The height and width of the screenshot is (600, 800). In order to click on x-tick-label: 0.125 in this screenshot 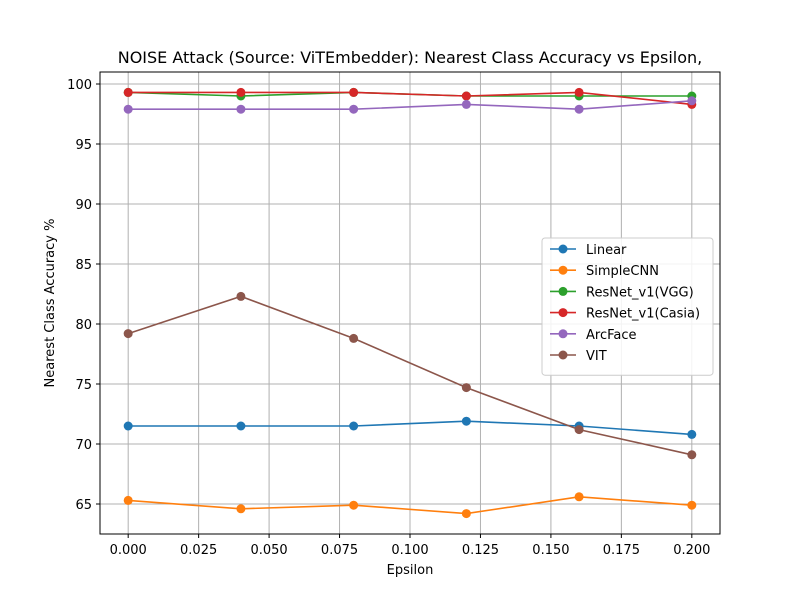, I will do `click(480, 550)`.